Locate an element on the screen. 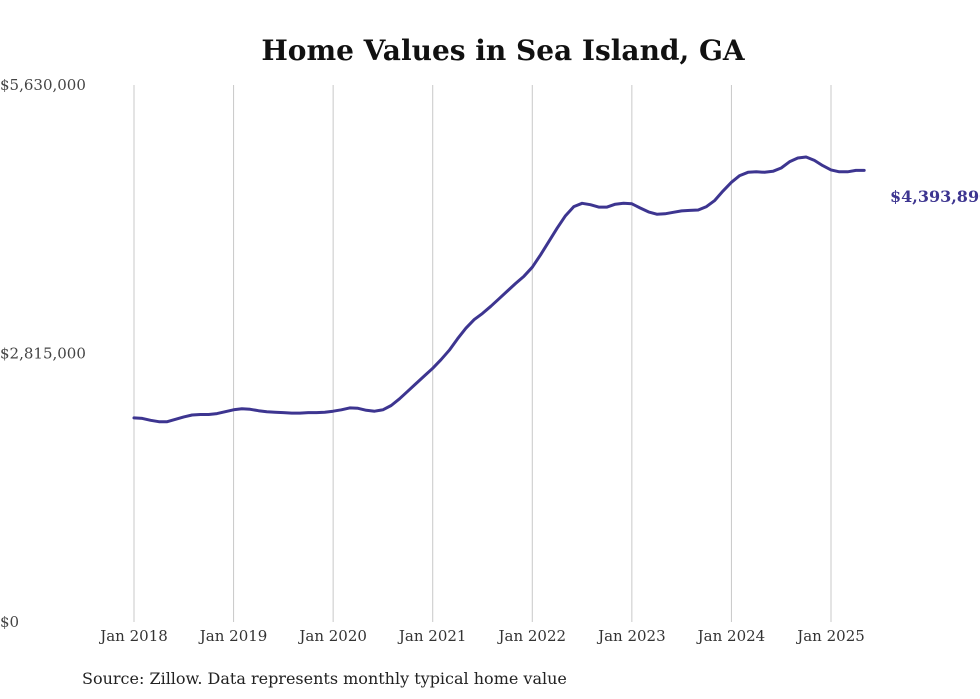 Image resolution: width=980 pixels, height=699 pixels. y-tick-label: $0 is located at coordinates (9, 622).